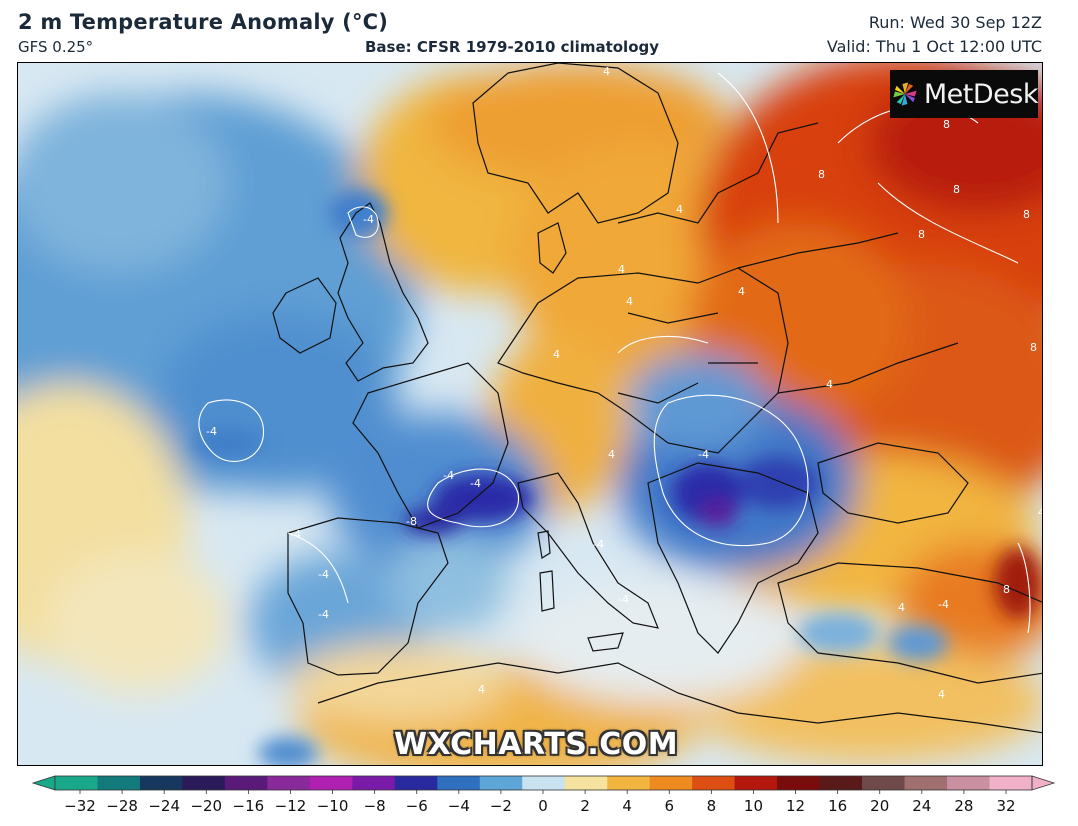 The height and width of the screenshot is (826, 1078). I want to click on colorbar-tick-label: 6, so click(669, 806).